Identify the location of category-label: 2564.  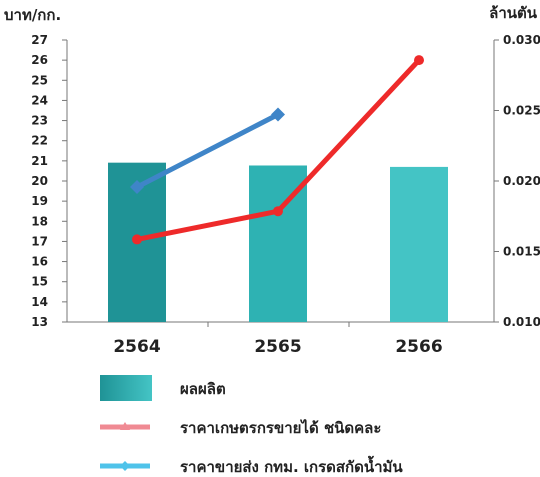
(136, 347).